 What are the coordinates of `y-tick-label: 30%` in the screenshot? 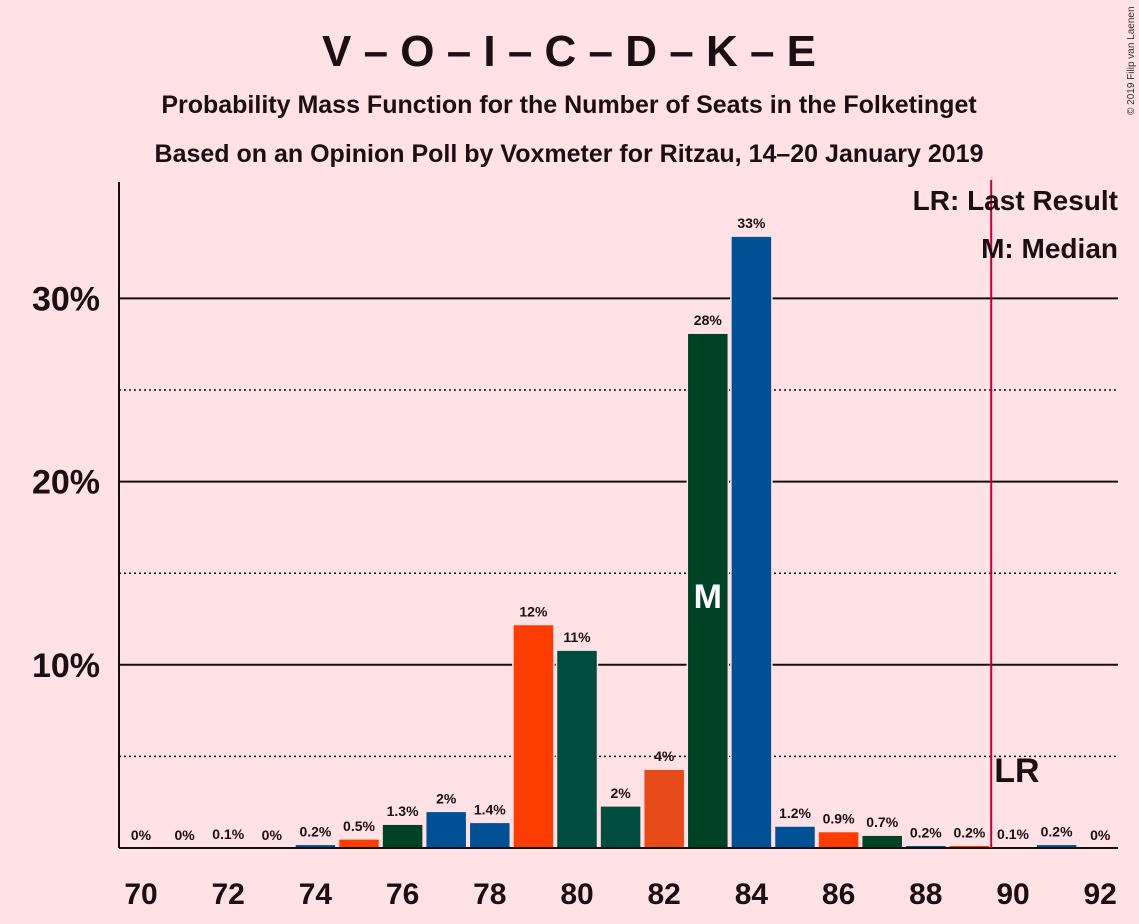 It's located at (66, 299).